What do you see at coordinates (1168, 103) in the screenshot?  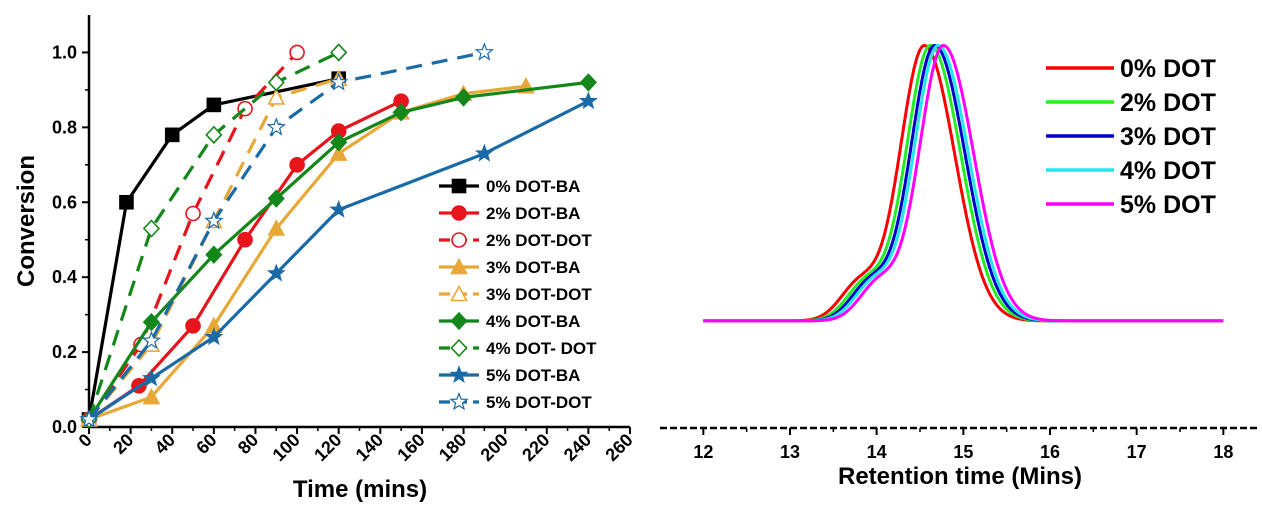 I see `legend-label: 2% DOT` at bounding box center [1168, 103].